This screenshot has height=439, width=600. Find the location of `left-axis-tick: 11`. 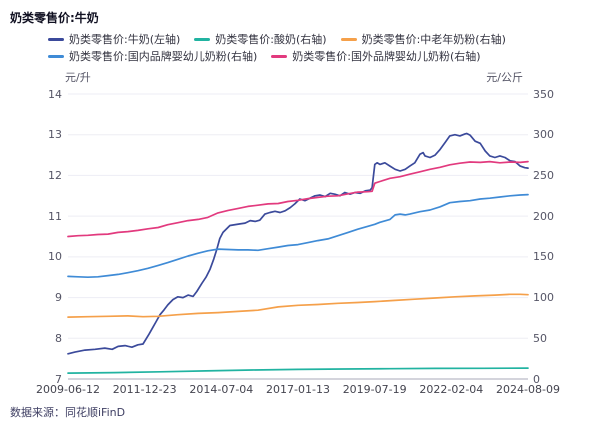

left-axis-tick: 11 is located at coordinates (55, 216).